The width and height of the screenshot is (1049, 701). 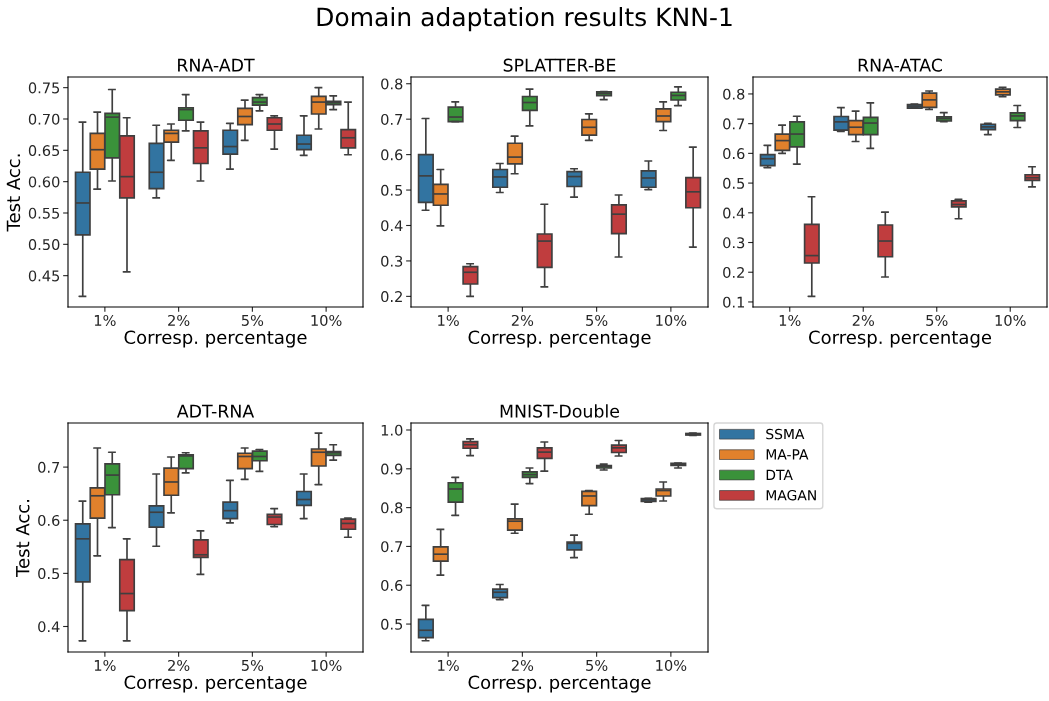 What do you see at coordinates (392, 430) in the screenshot?
I see `y-tick-label: 1.0` at bounding box center [392, 430].